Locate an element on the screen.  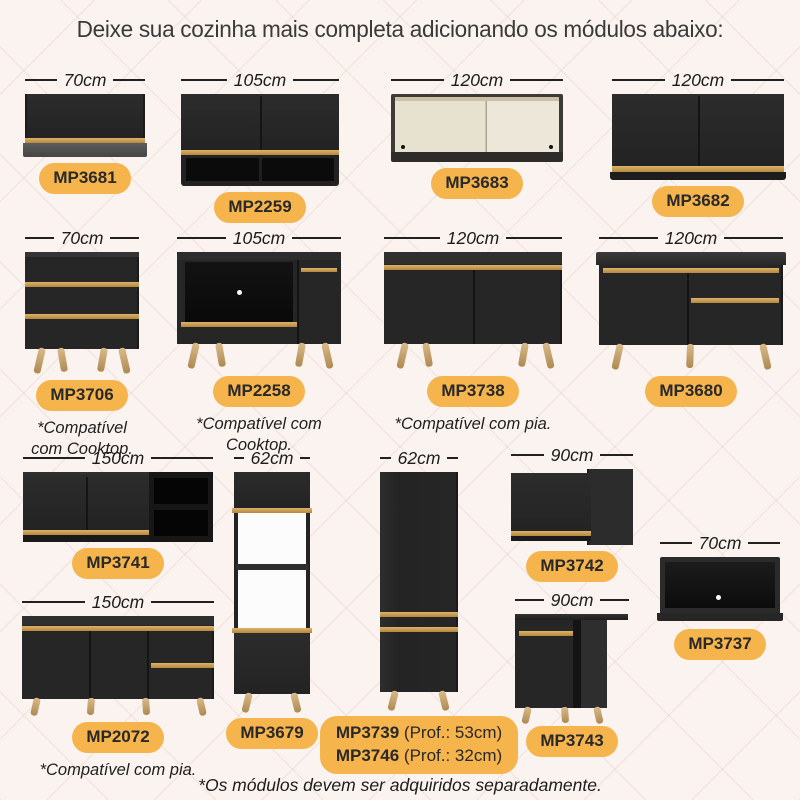
cabinet-image-mp3683 is located at coordinates (477, 128).